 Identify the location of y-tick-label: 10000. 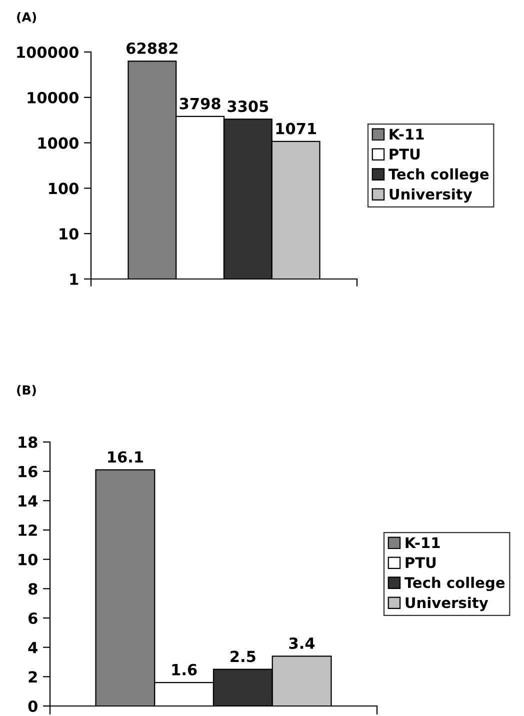
(53, 98).